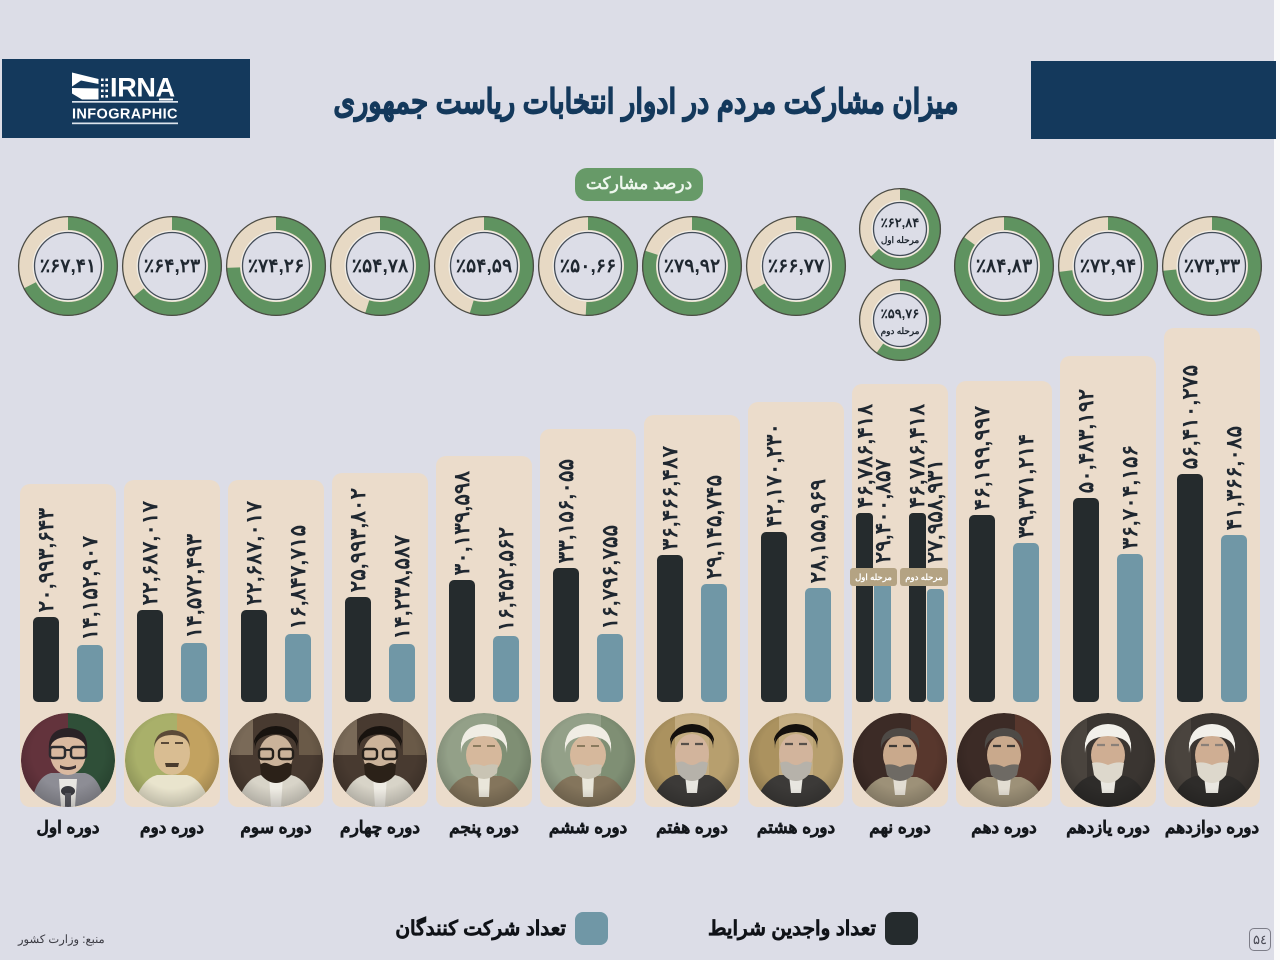  I want to click on svg-text: ٪۸۴,۸۳, so click(1004, 266).